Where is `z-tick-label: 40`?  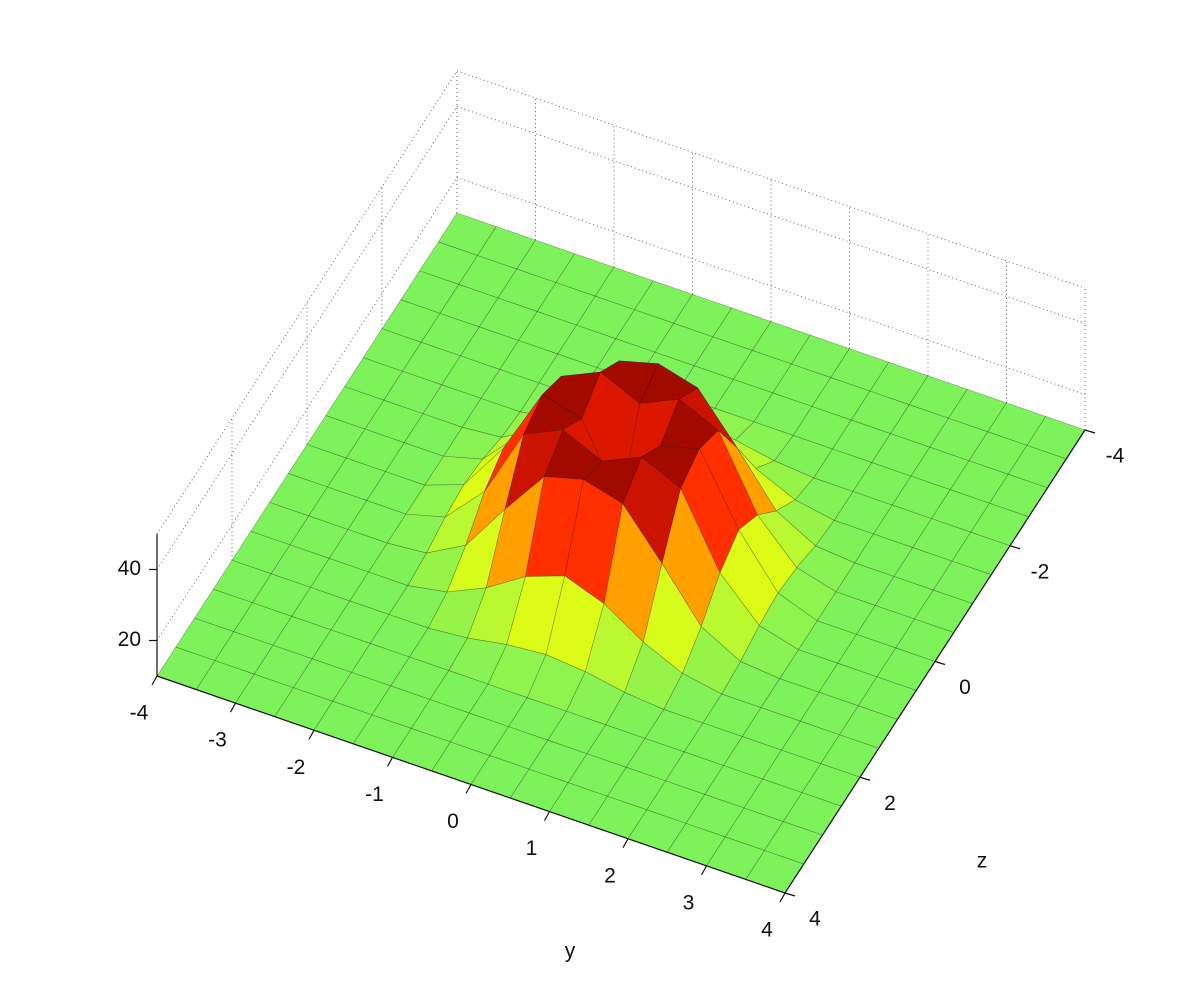 z-tick-label: 40 is located at coordinates (129, 568).